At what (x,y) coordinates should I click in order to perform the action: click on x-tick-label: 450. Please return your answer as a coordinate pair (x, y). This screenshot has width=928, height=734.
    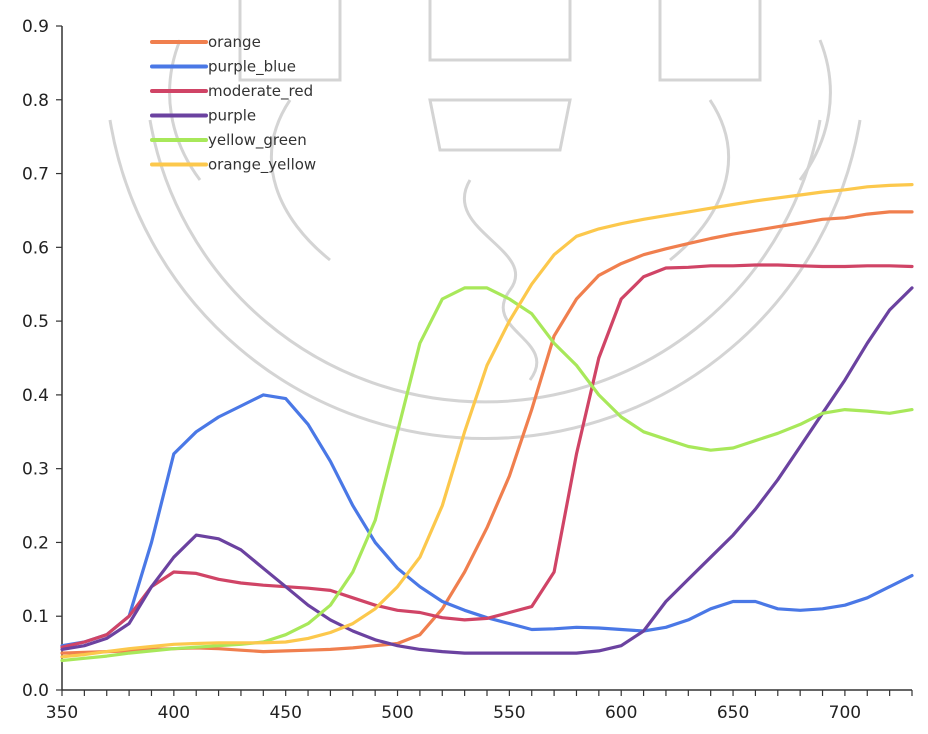
    Looking at the image, I should click on (285, 713).